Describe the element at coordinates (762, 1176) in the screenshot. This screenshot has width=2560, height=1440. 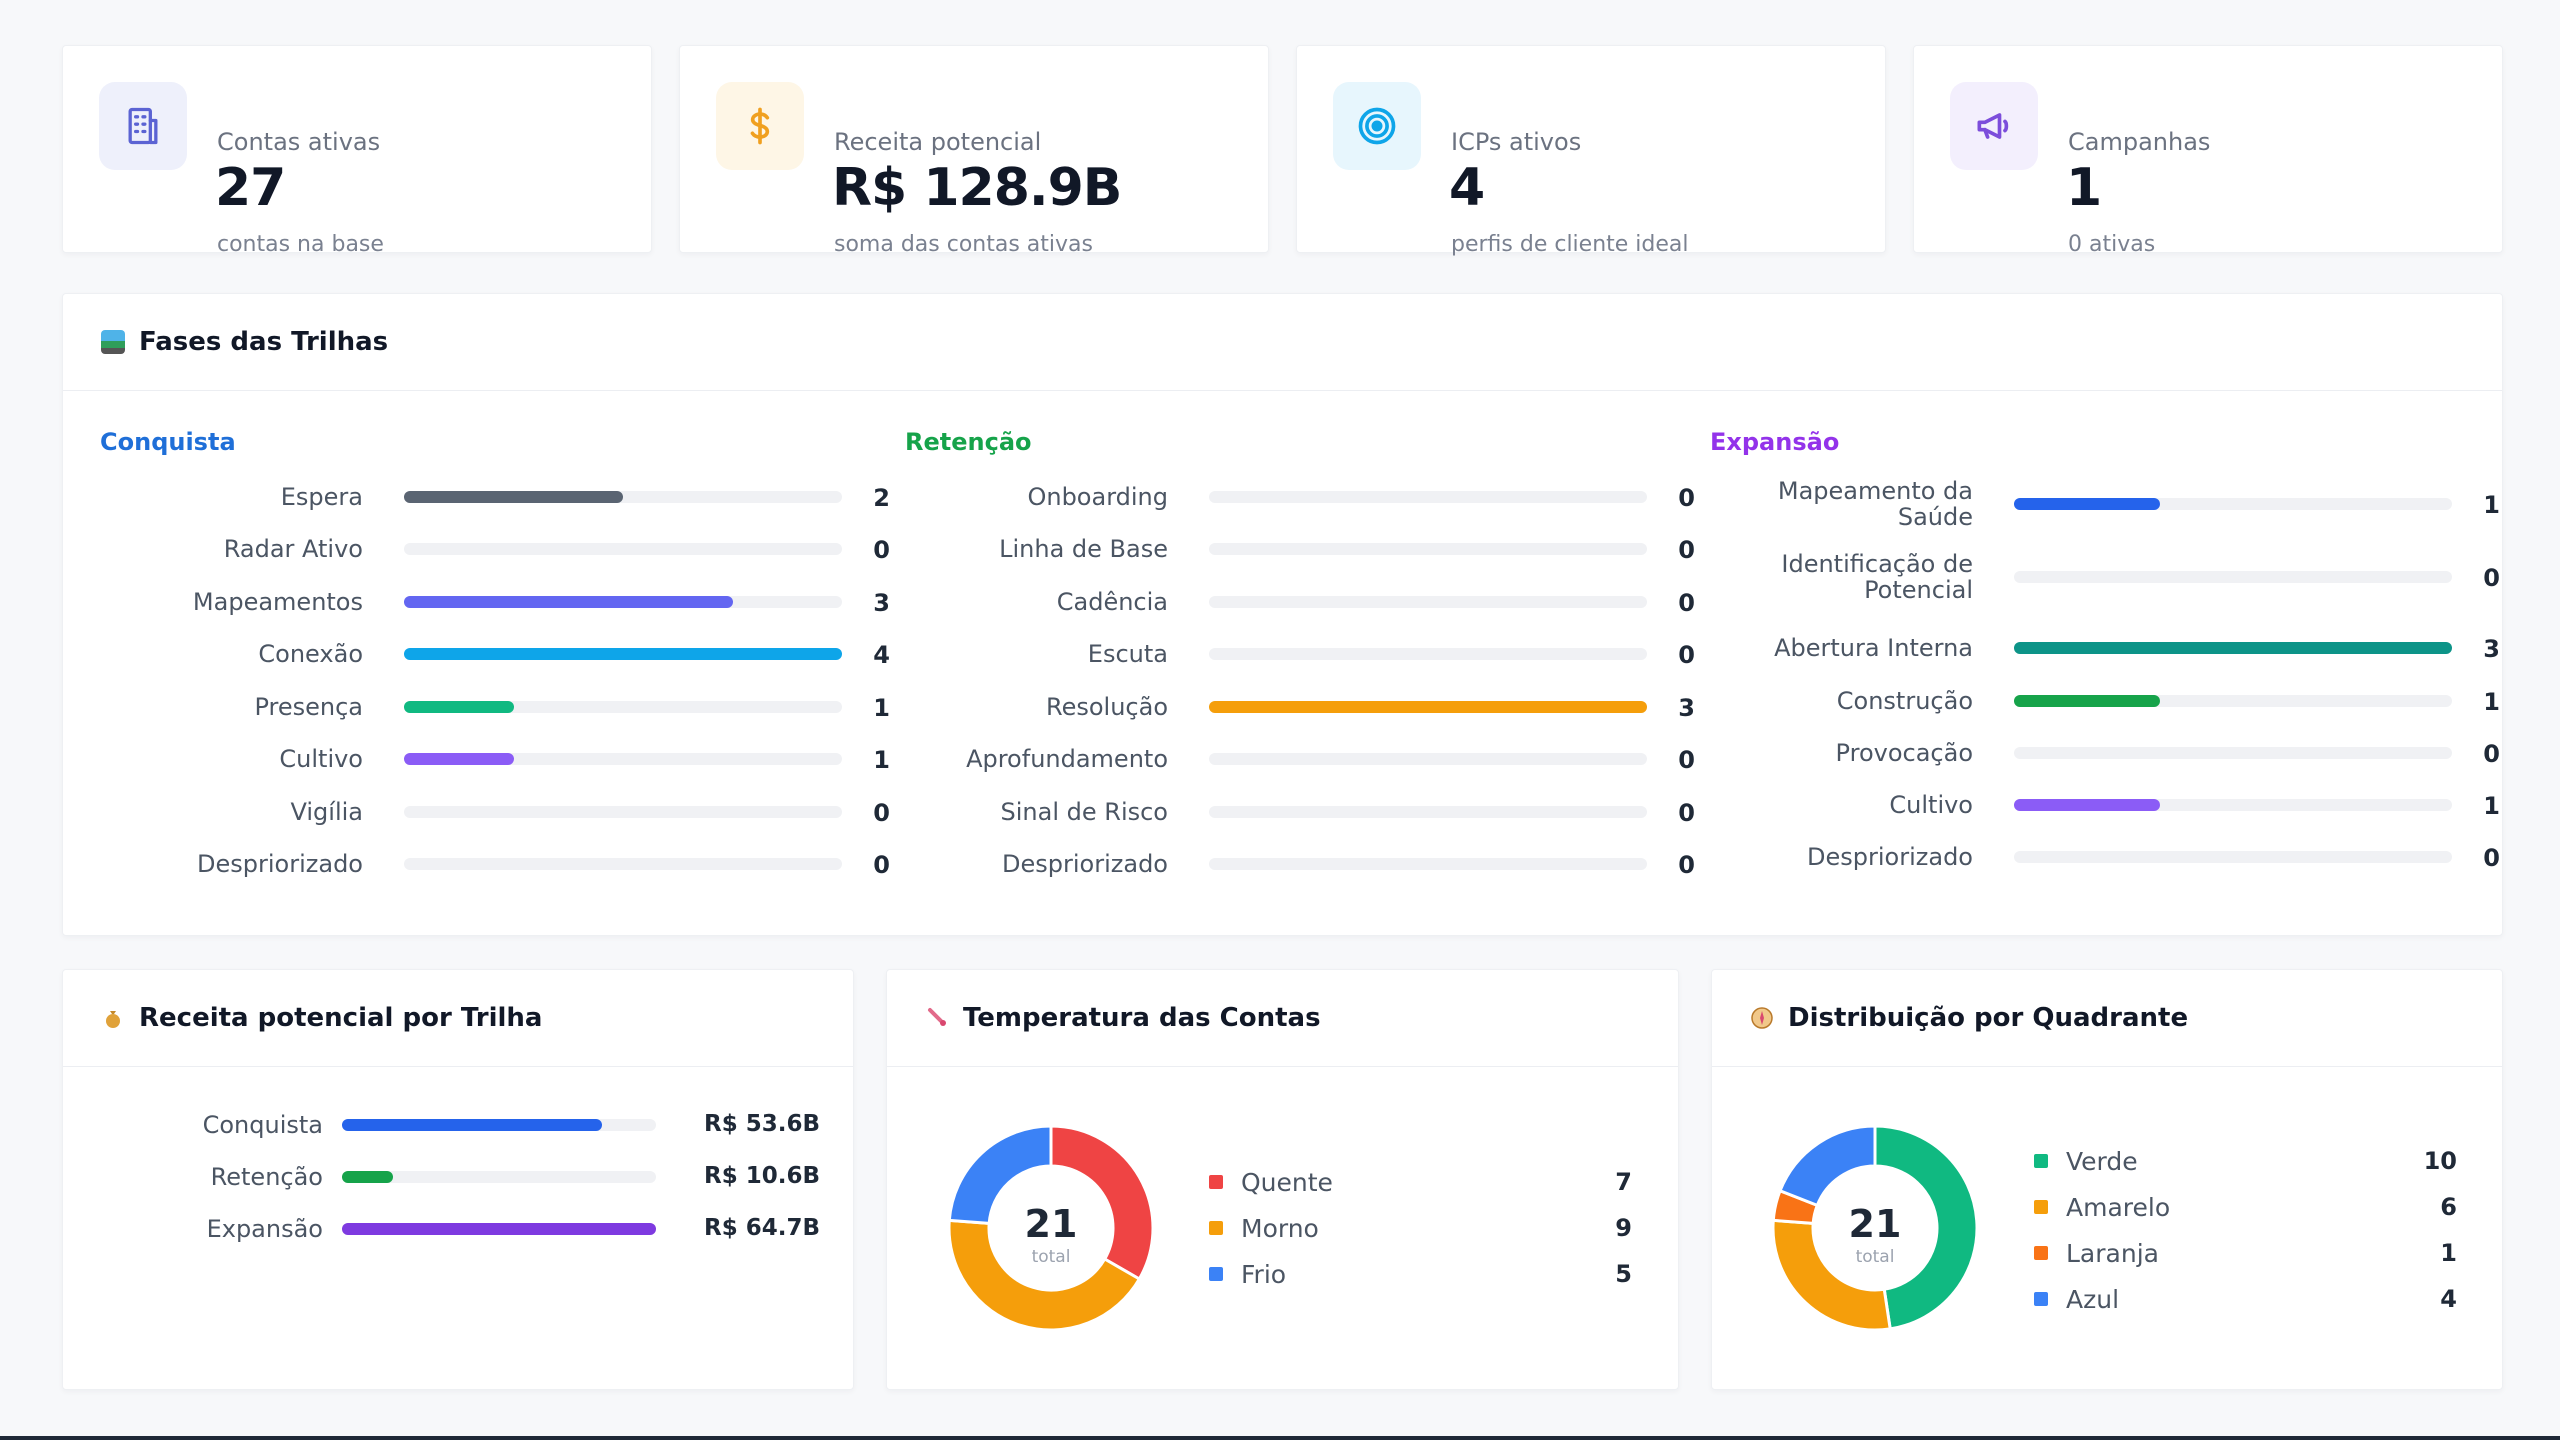
I see `revenue-value: R$ 10.6B` at that location.